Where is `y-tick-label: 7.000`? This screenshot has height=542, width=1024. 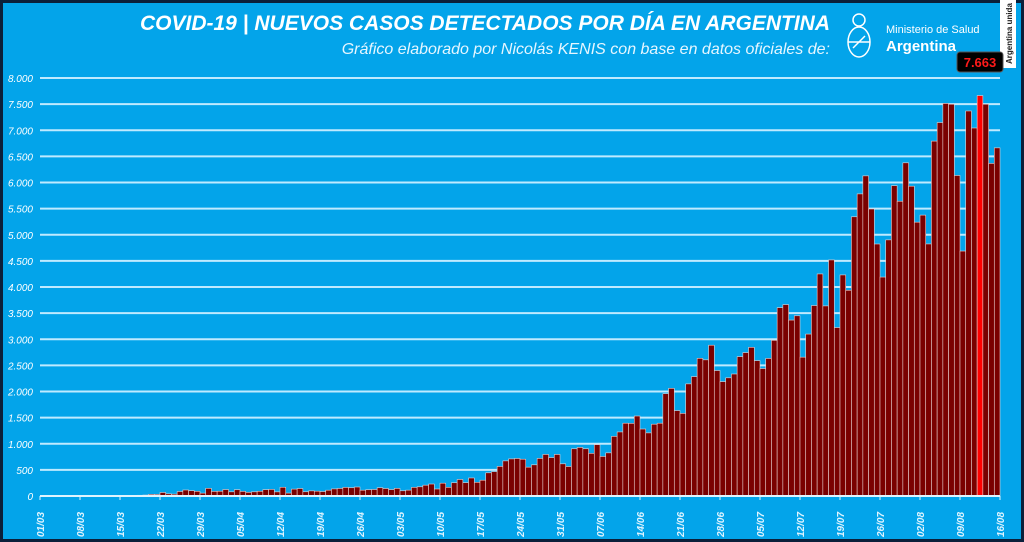 y-tick-label: 7.000 is located at coordinates (20, 131).